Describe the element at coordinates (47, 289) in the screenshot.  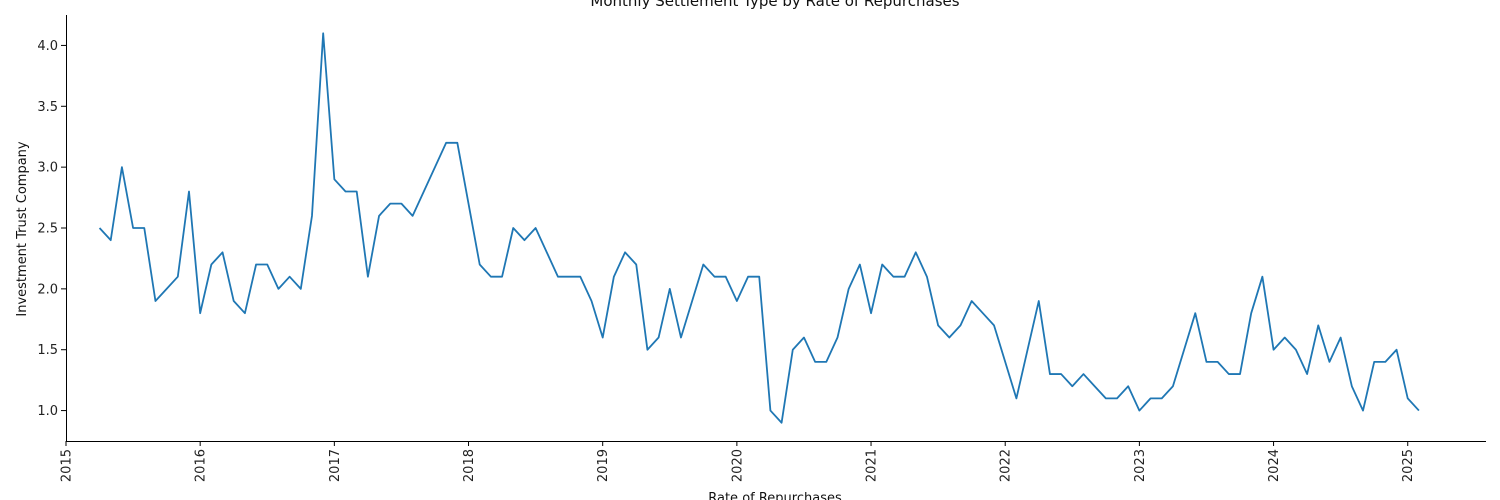
I see `y-tick-label: 2.0` at that location.